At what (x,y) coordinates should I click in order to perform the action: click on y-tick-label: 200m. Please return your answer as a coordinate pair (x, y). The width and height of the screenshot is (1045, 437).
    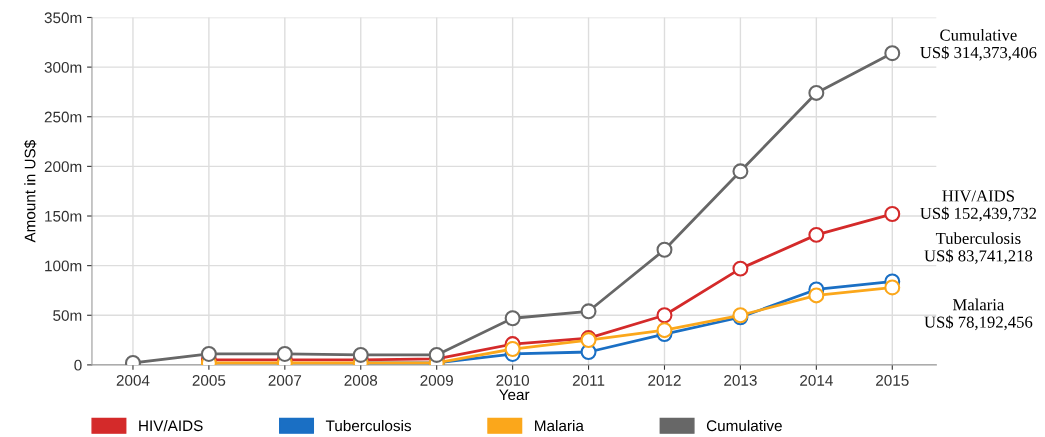
    Looking at the image, I should click on (63, 167).